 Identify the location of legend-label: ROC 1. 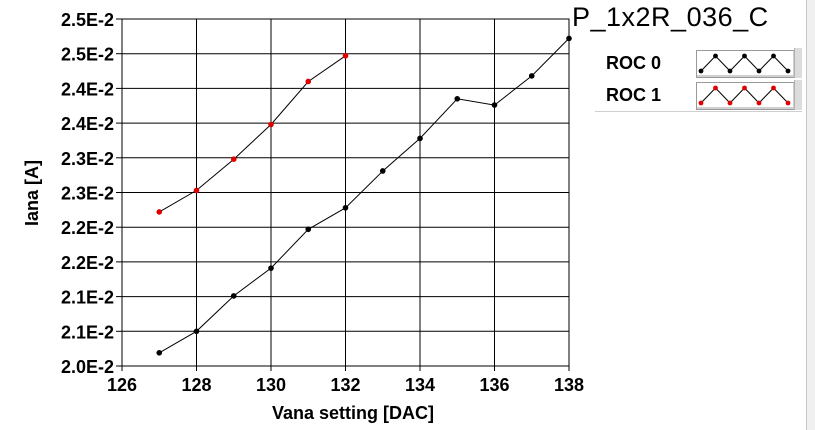
(634, 95).